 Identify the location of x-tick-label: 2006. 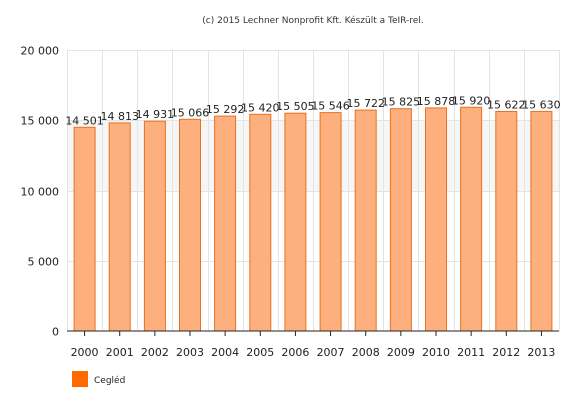
(295, 352).